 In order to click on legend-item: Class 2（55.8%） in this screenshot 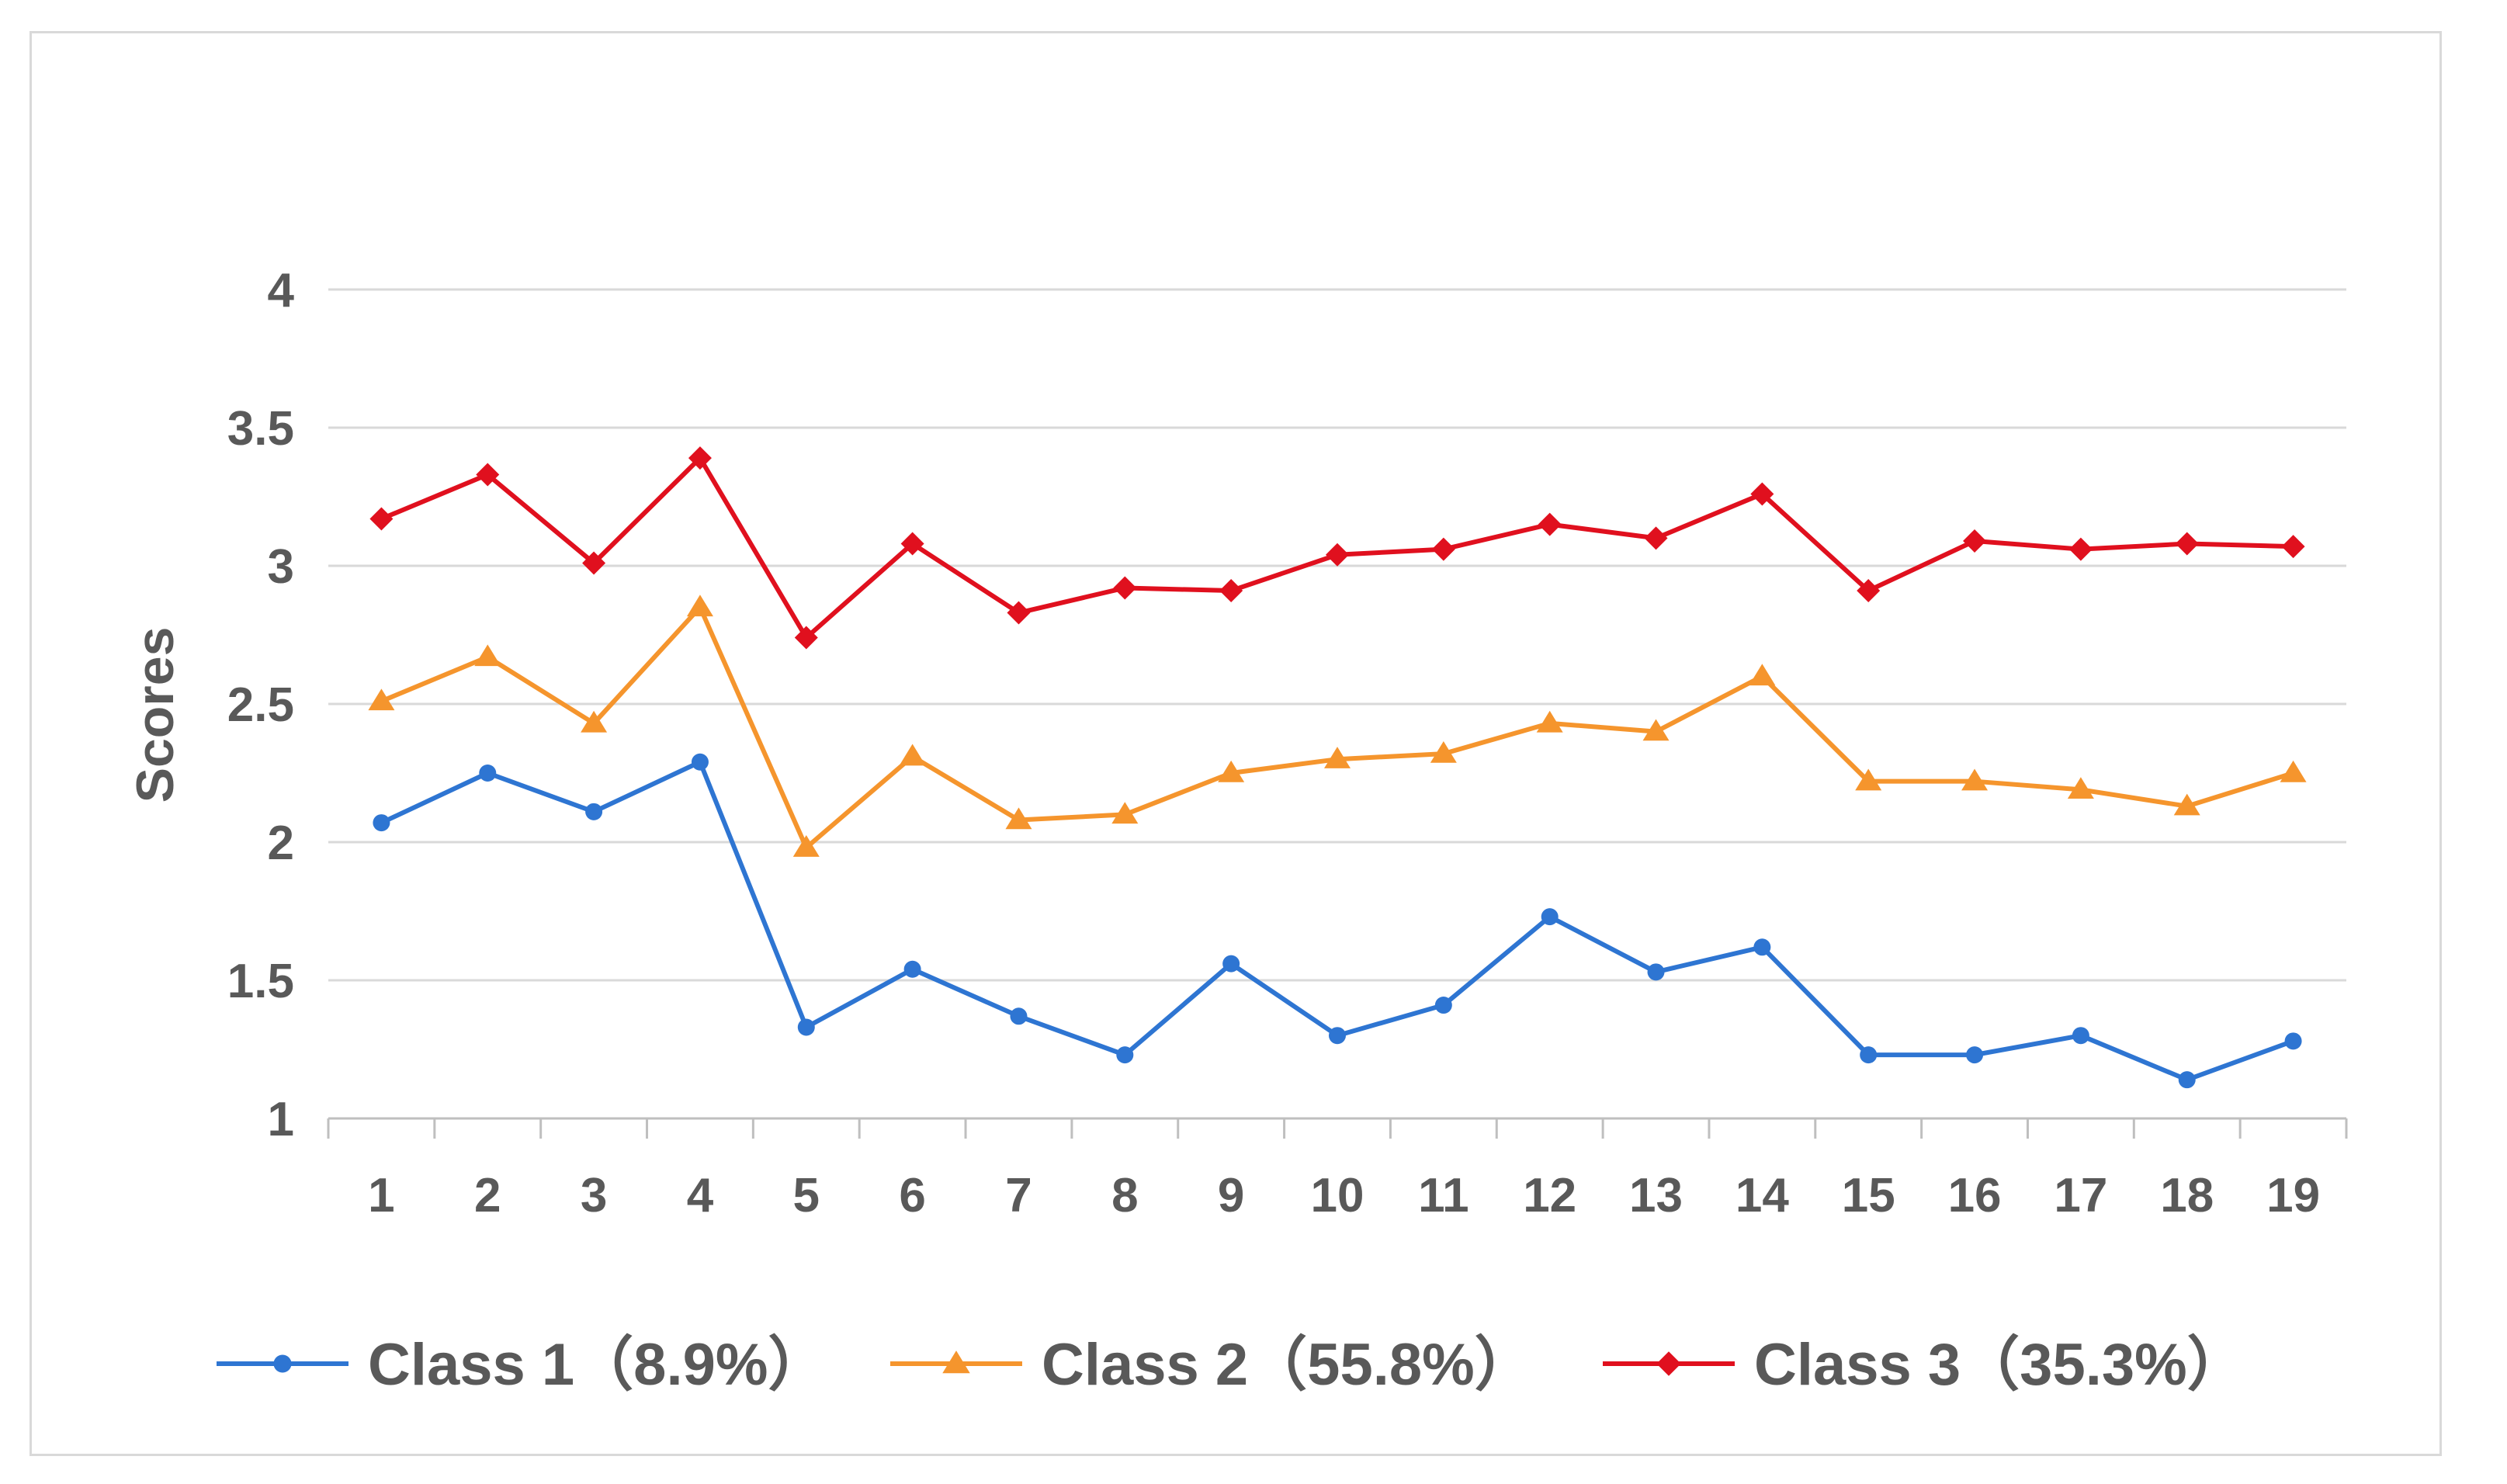, I will do `click(1212, 1365)`.